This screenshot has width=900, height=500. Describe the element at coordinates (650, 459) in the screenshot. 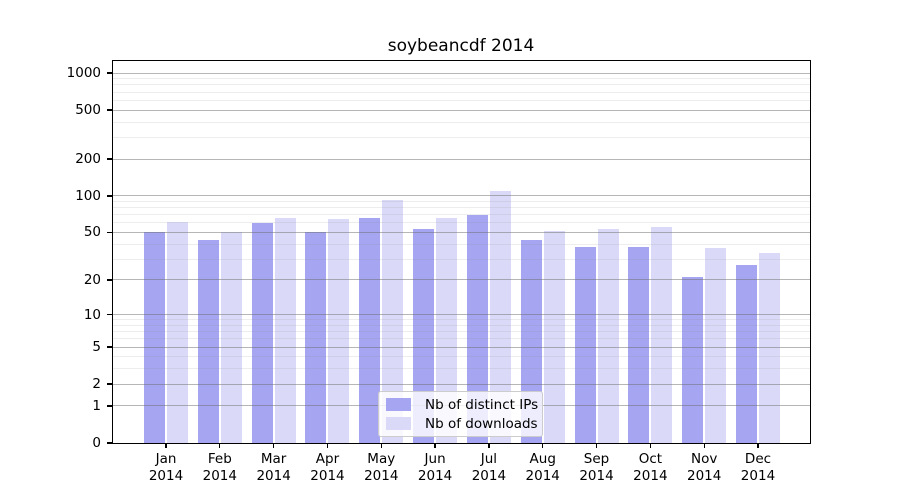

I see `x-tick-month: Oct` at that location.